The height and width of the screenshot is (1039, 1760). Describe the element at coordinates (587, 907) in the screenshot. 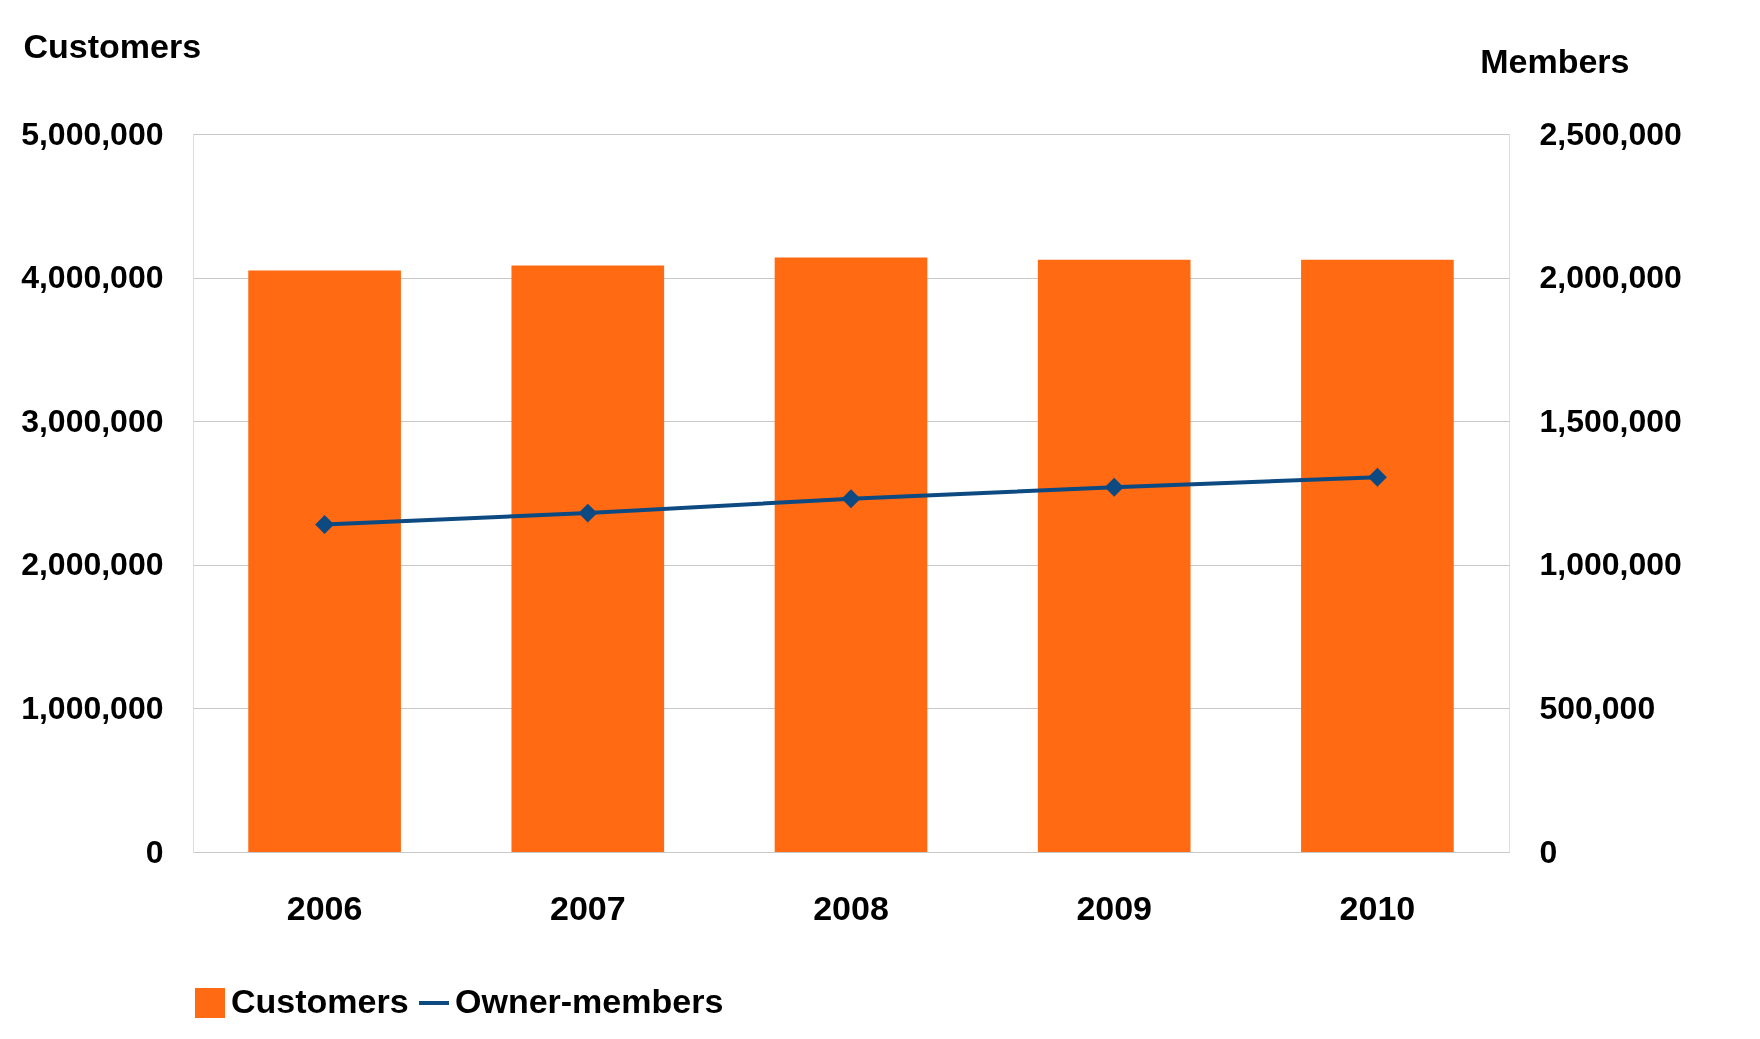

I see `x-tick-label: 2007` at that location.